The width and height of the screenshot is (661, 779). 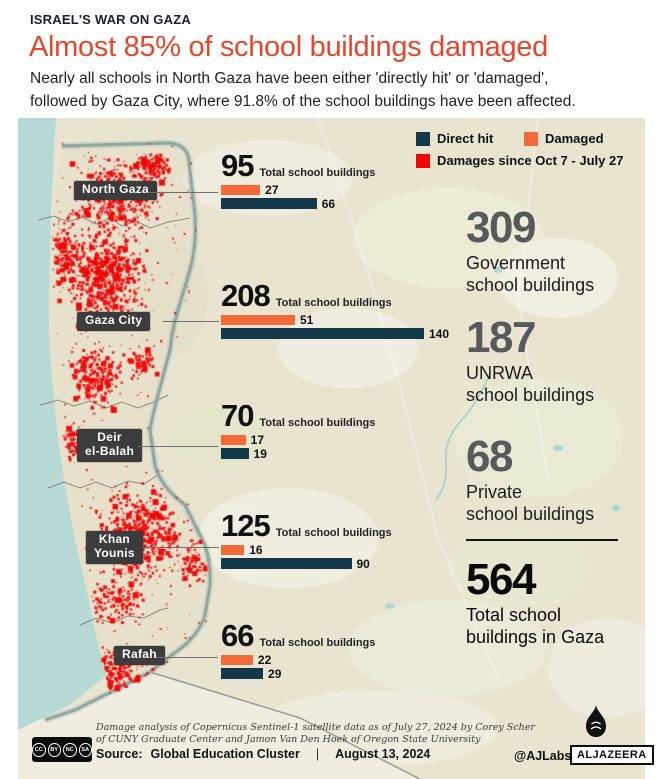 I want to click on region-chart-khan-younis: 125 Total school buildings 16 90, so click(x=351, y=539).